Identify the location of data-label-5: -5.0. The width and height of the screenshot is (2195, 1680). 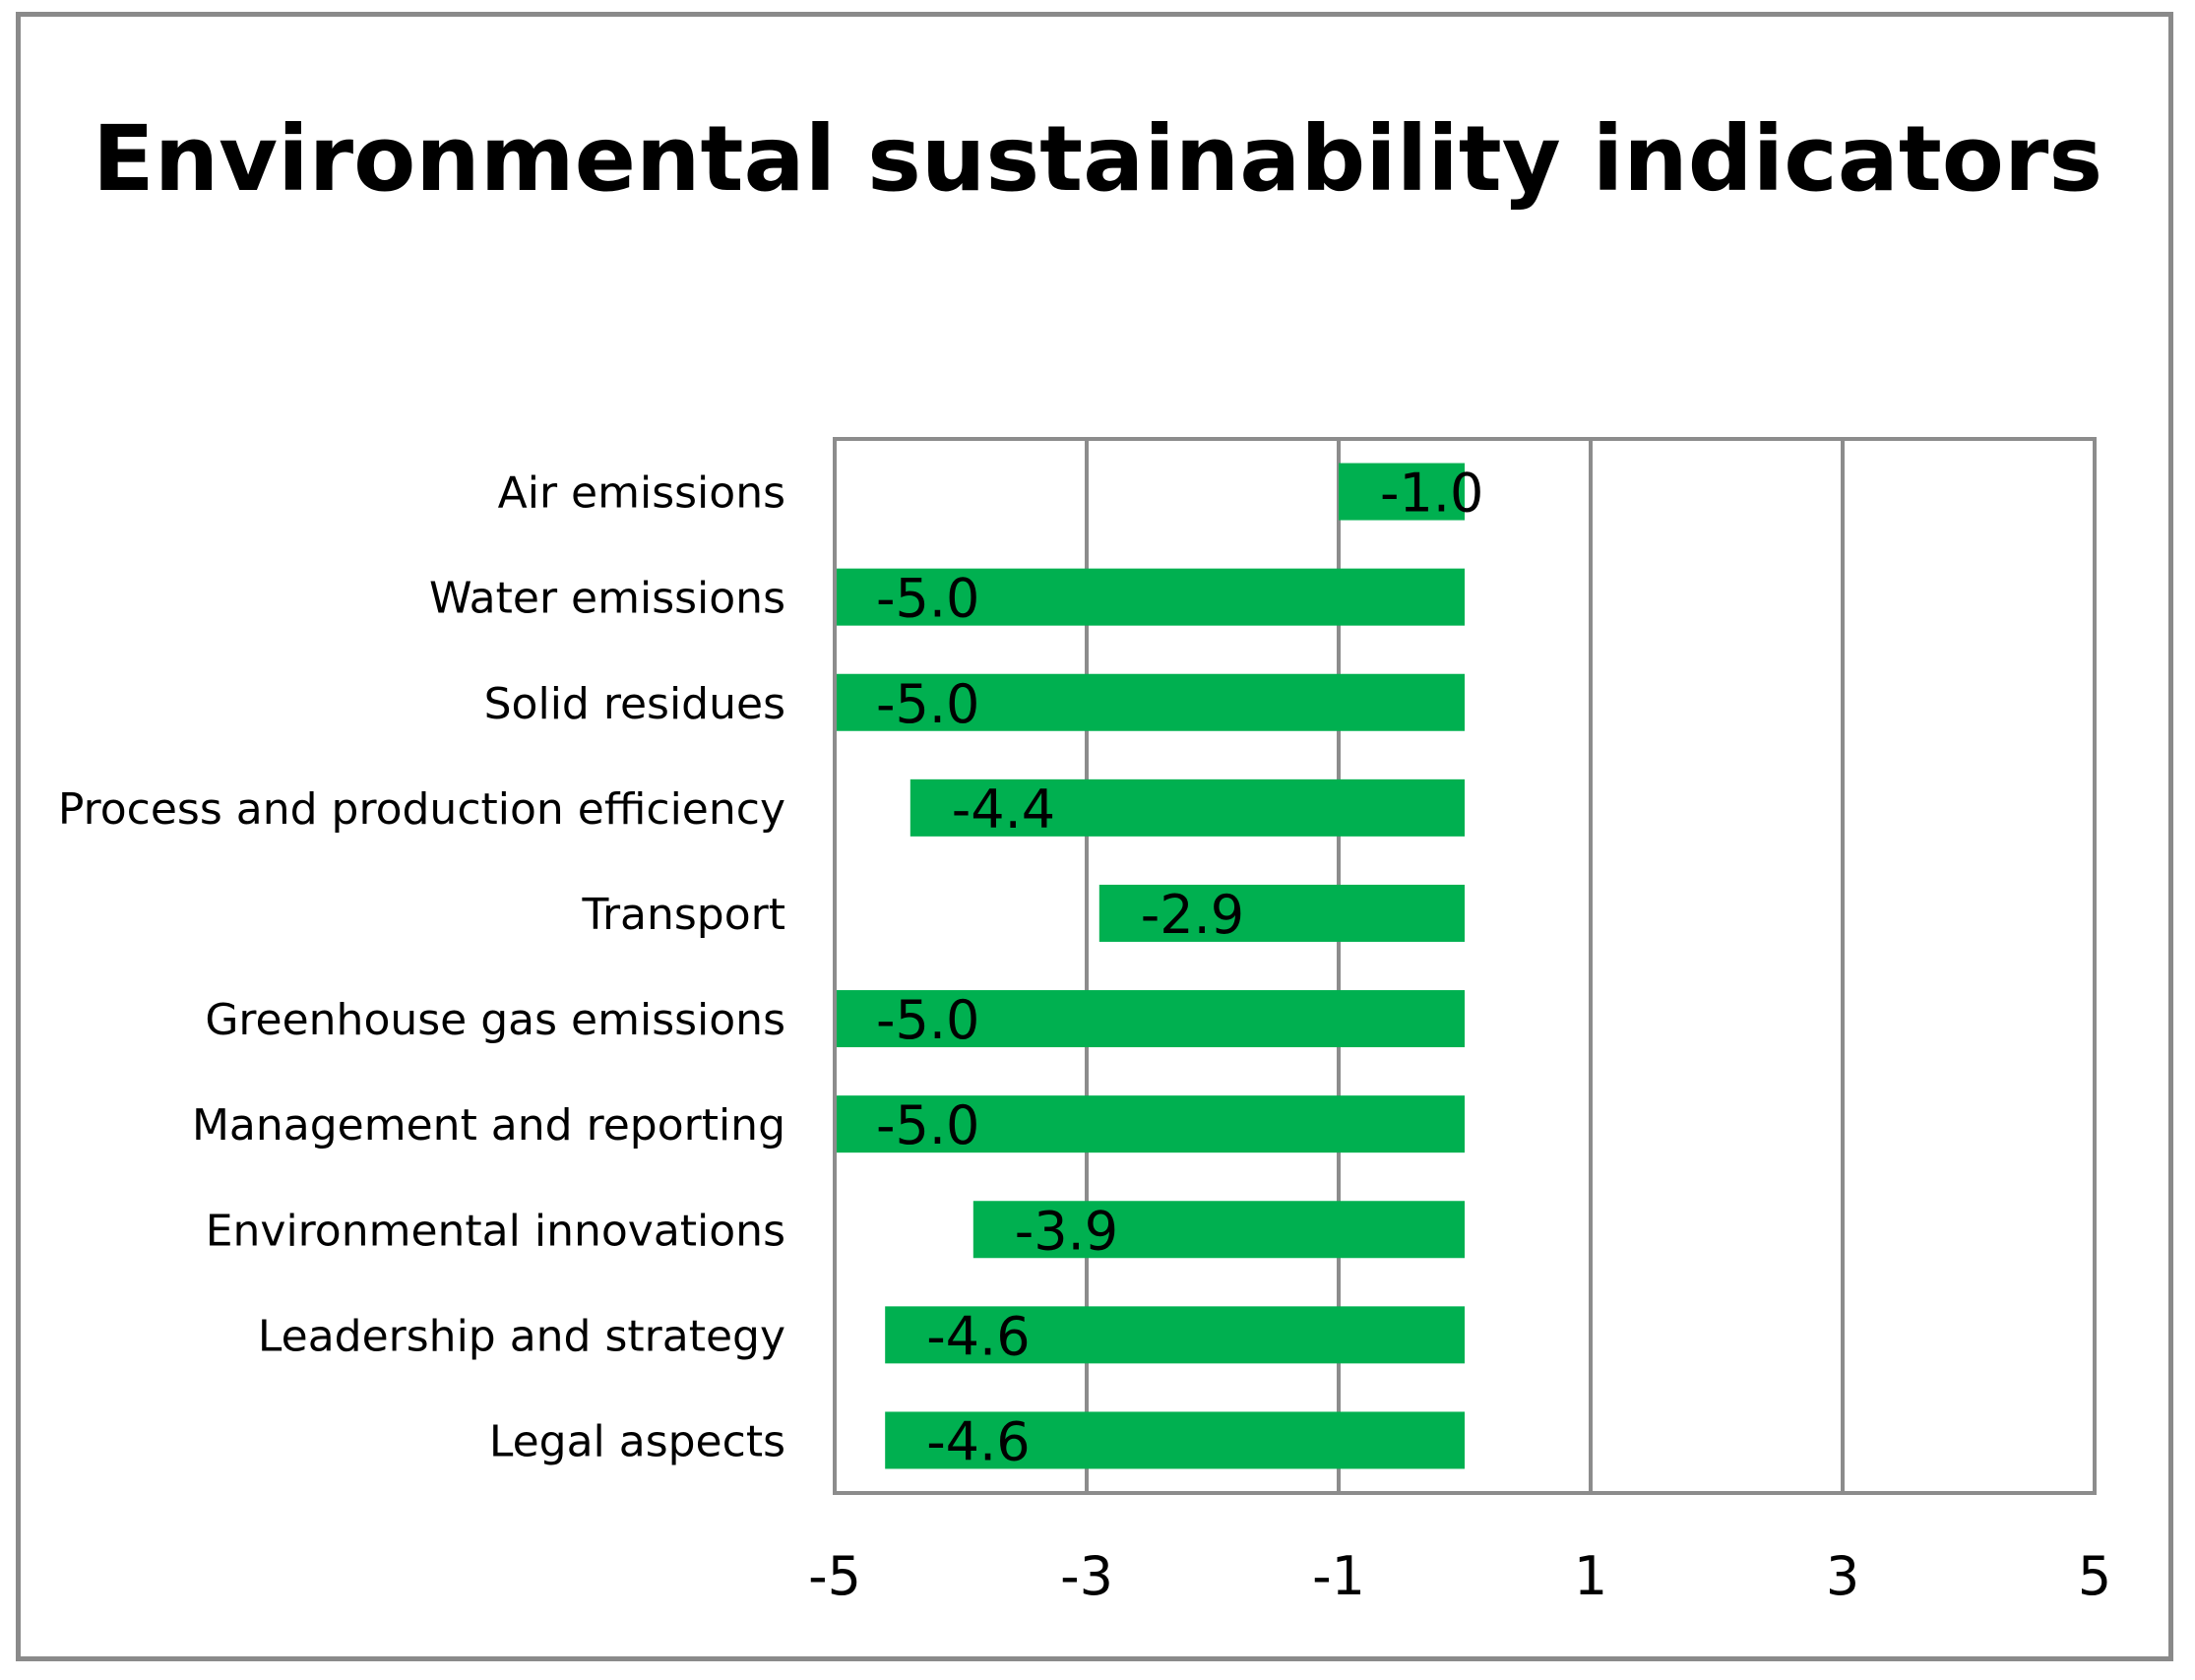
(927, 1020).